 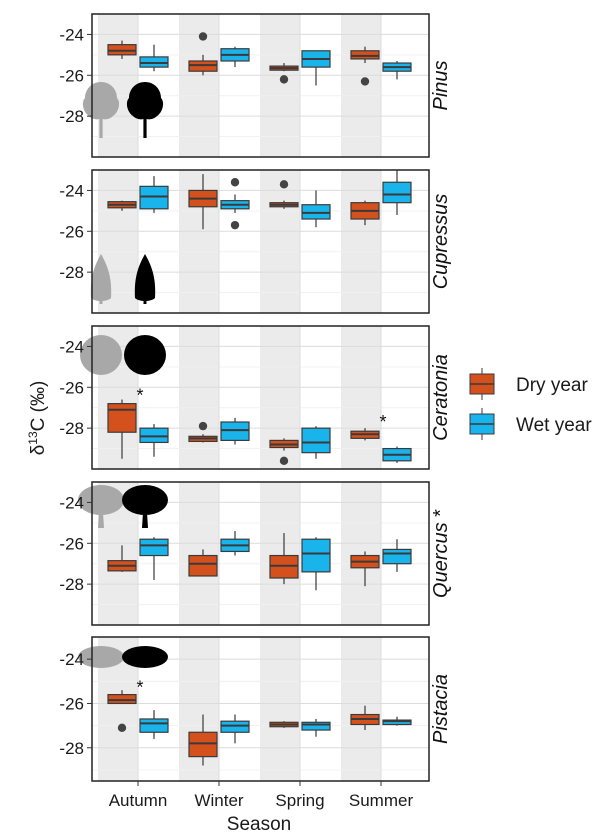 I want to click on facet-strip-name: Pinus, so click(x=441, y=85).